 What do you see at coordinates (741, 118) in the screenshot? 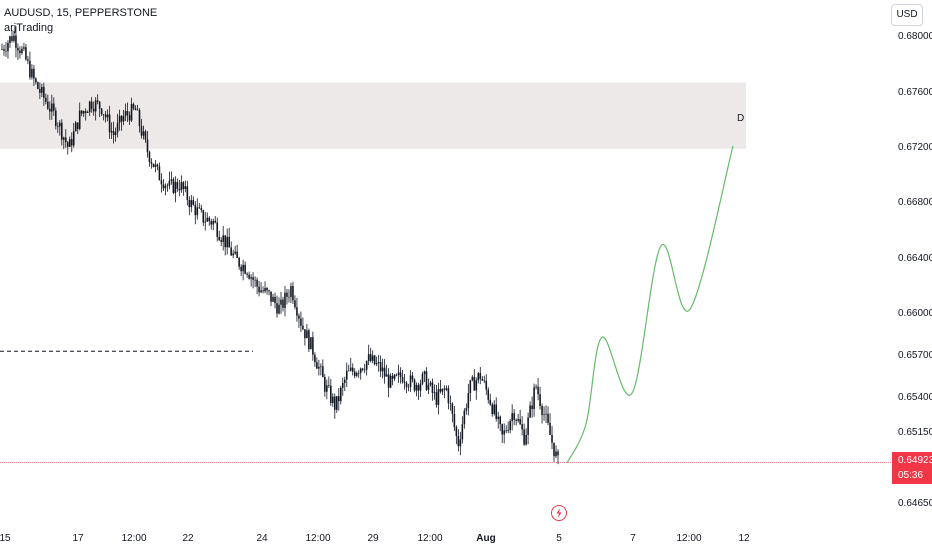
I see `zone-label: D` at bounding box center [741, 118].